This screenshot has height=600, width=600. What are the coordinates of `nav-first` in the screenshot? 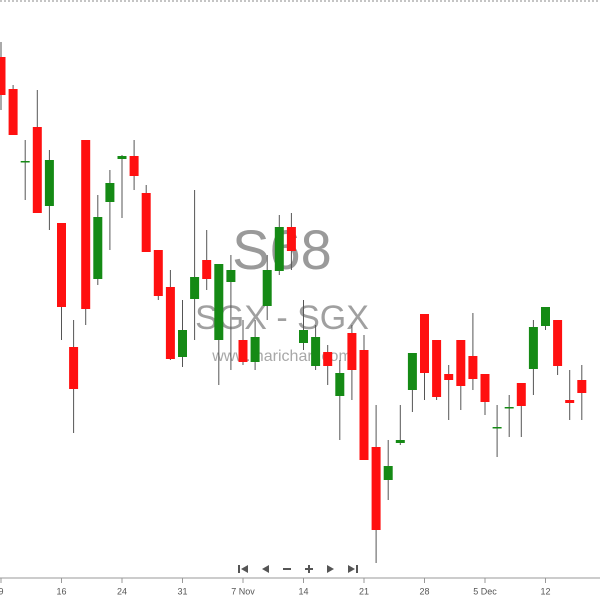 It's located at (243, 569).